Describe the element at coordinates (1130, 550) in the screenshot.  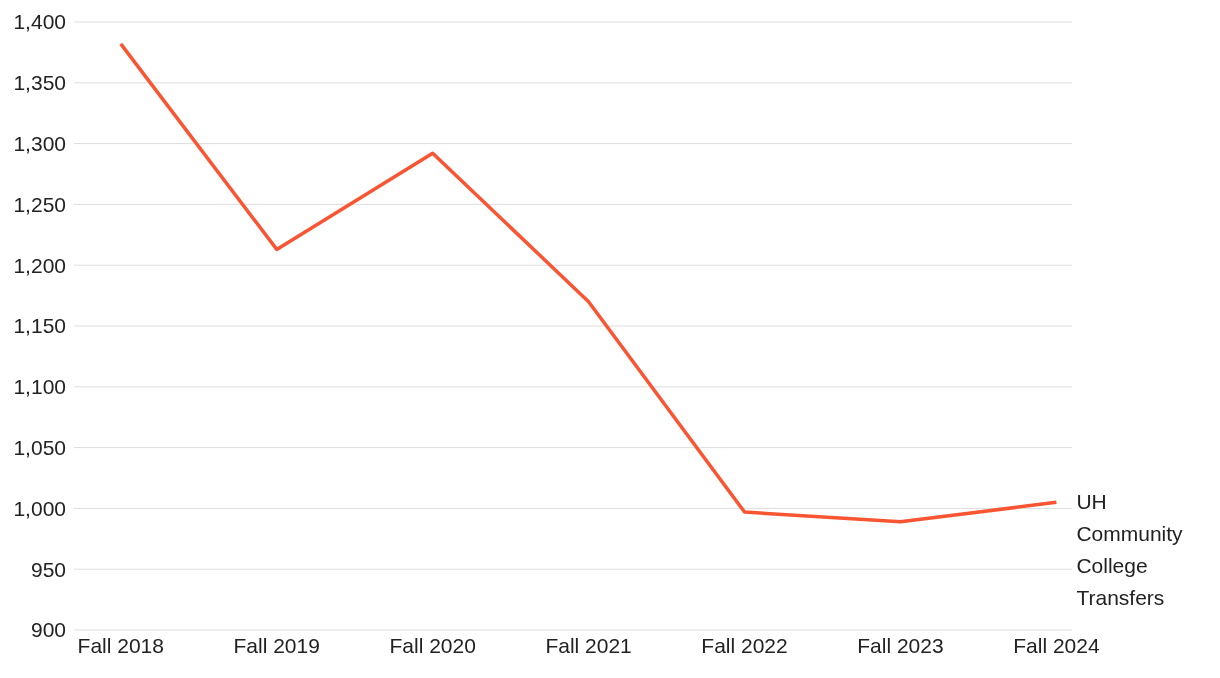
I see `series-label: UH Community College Transfers` at that location.